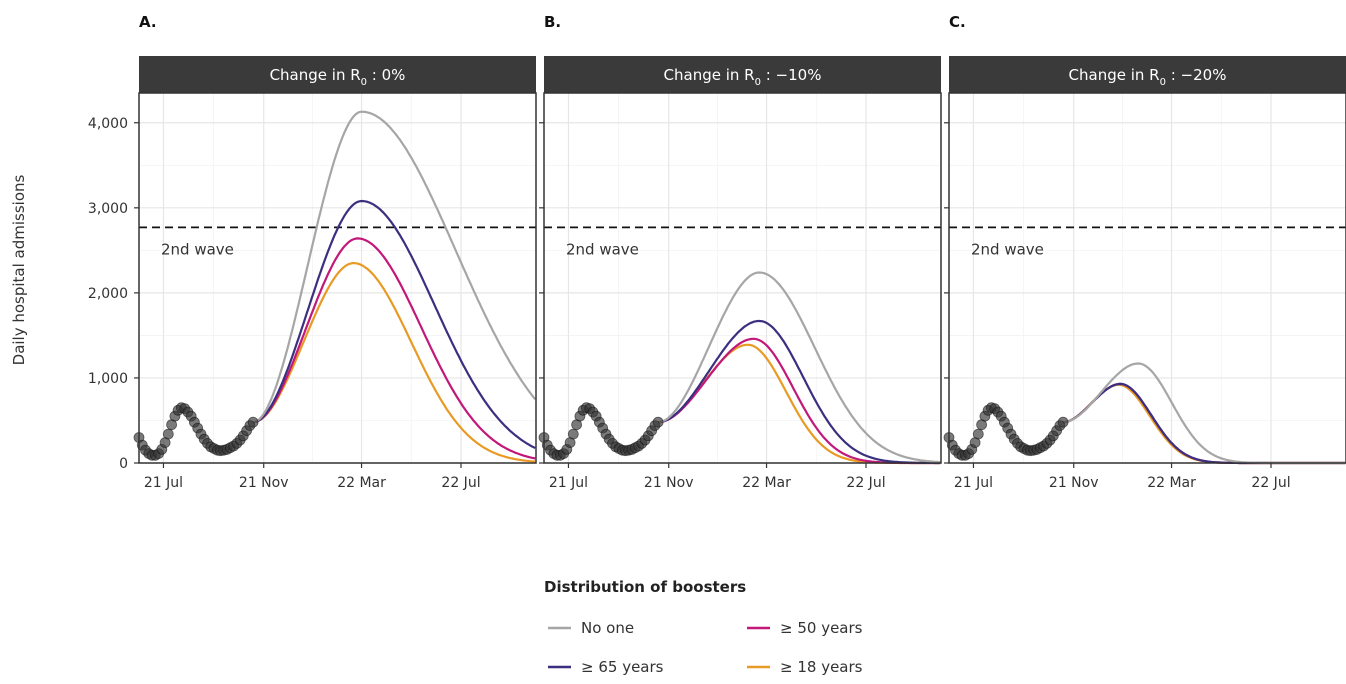 This screenshot has width=1346, height=684. I want to click on legend-title: Distribution of boosters, so click(645, 587).